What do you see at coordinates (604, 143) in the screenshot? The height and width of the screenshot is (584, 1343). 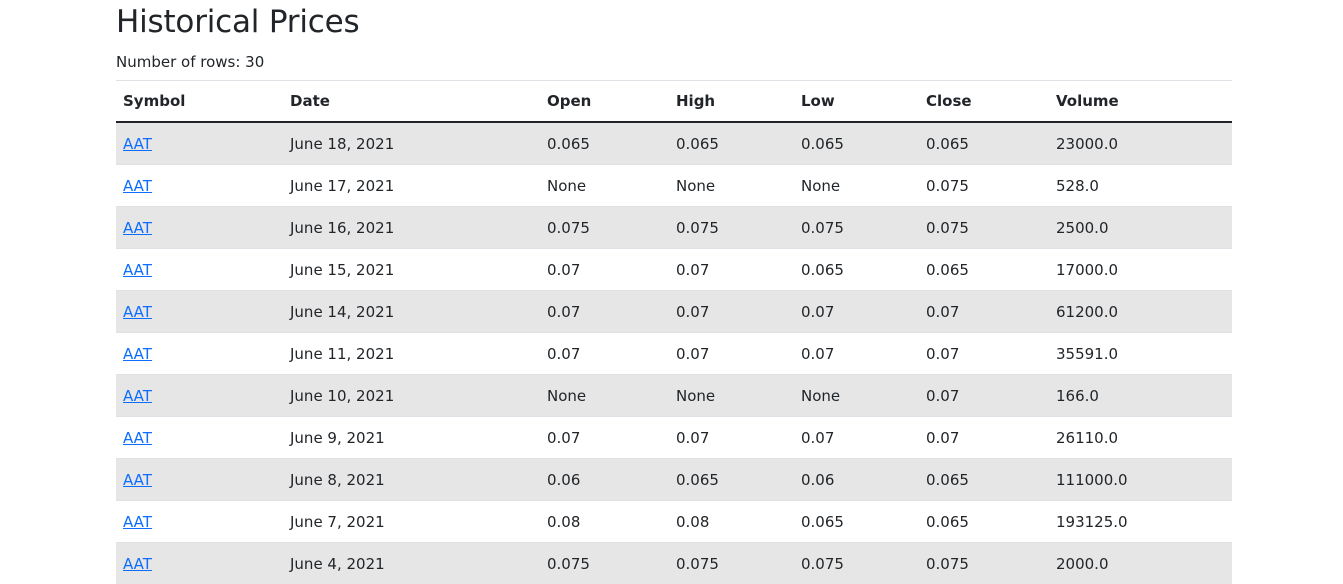 I see `cell-open: 0.065` at bounding box center [604, 143].